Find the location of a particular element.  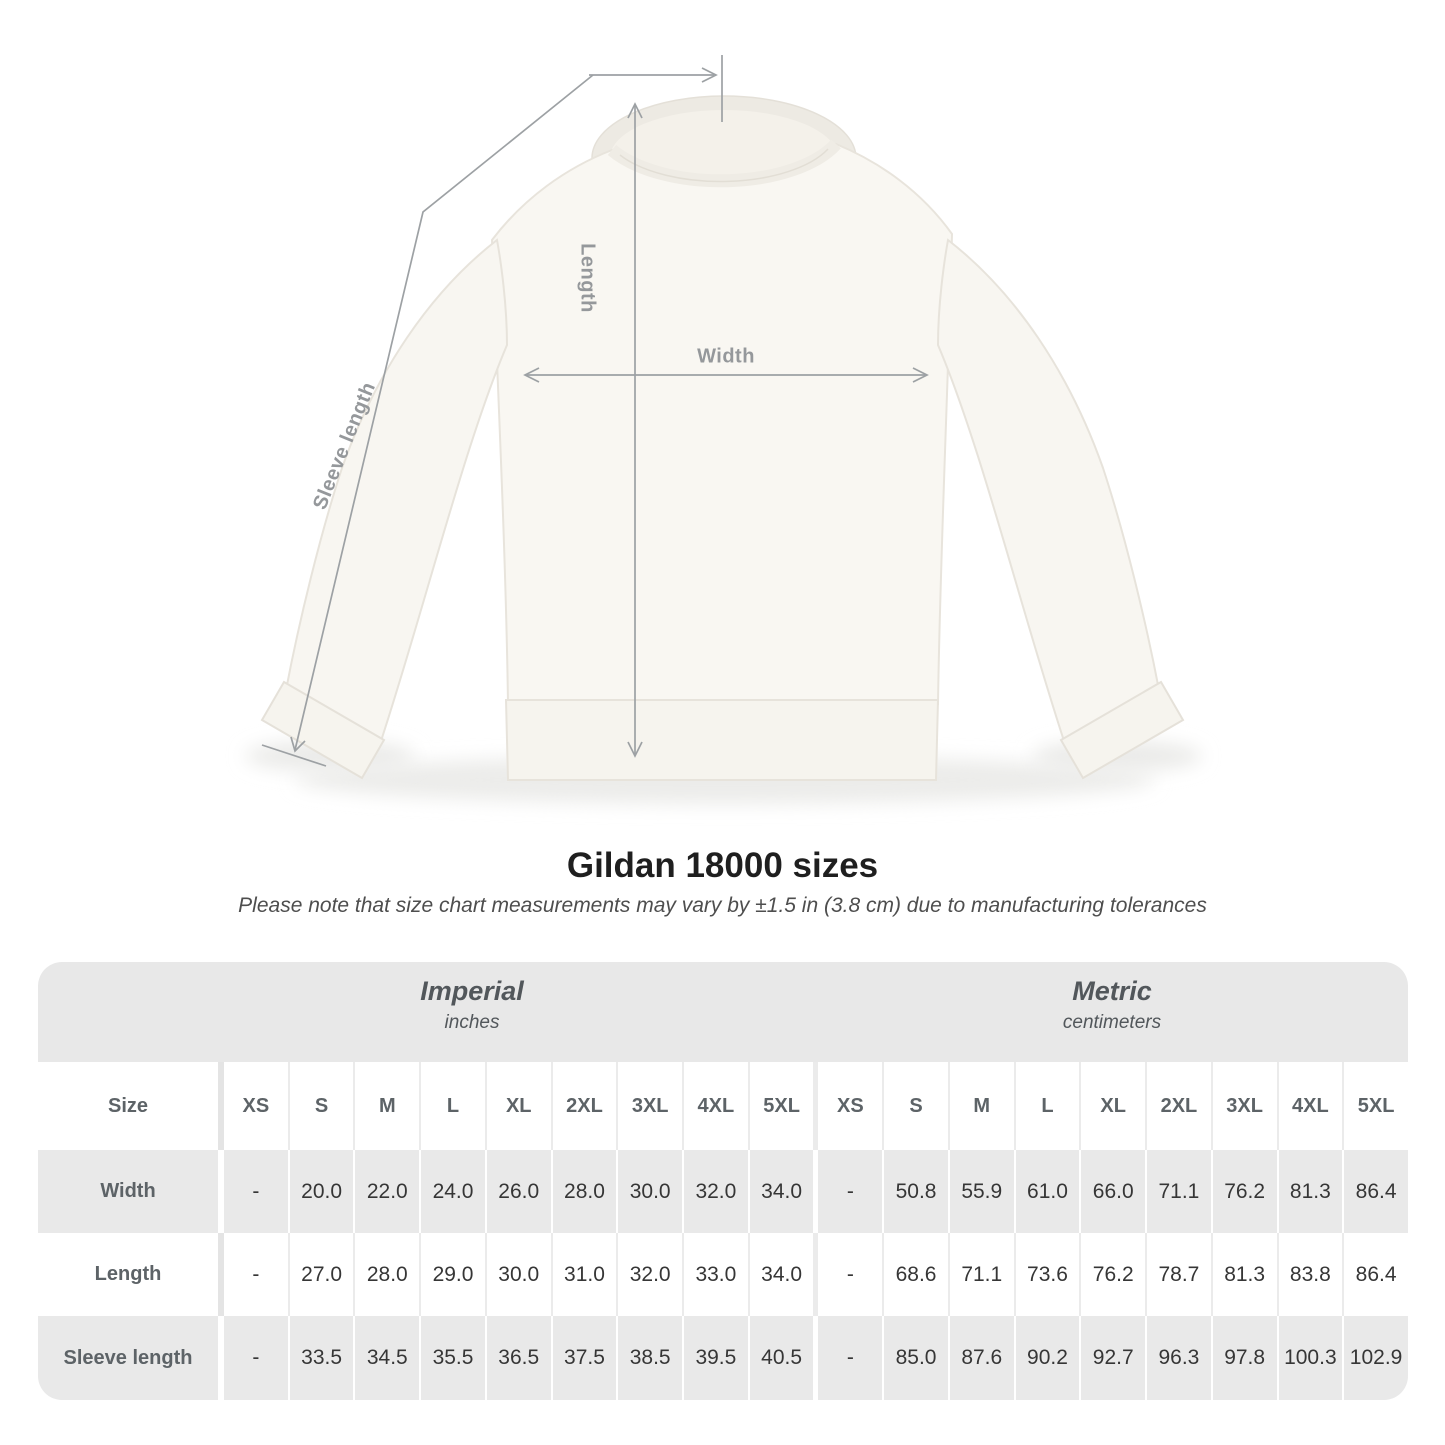

body-panel is located at coordinates (722, 423).